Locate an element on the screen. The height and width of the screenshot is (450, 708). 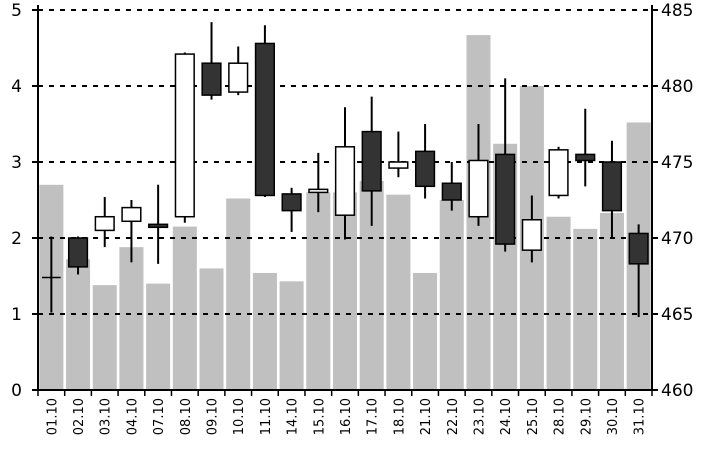
left-tick-label: 5 is located at coordinates (16, 11).